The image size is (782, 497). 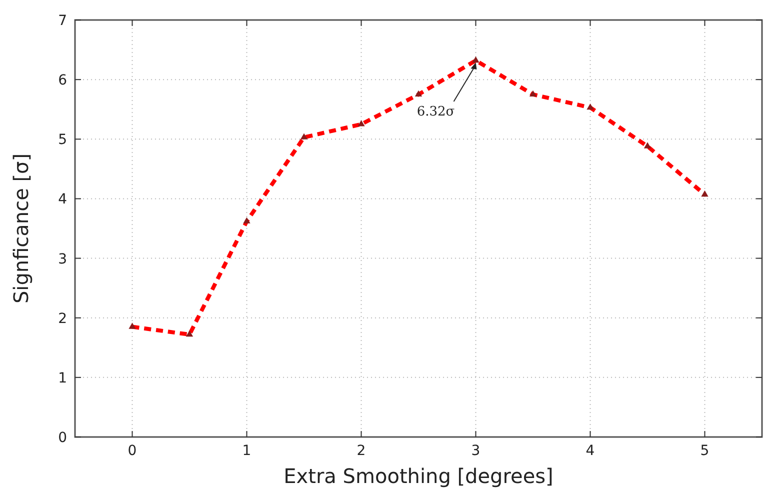 I want to click on x-tick-label: 5, so click(x=705, y=451).